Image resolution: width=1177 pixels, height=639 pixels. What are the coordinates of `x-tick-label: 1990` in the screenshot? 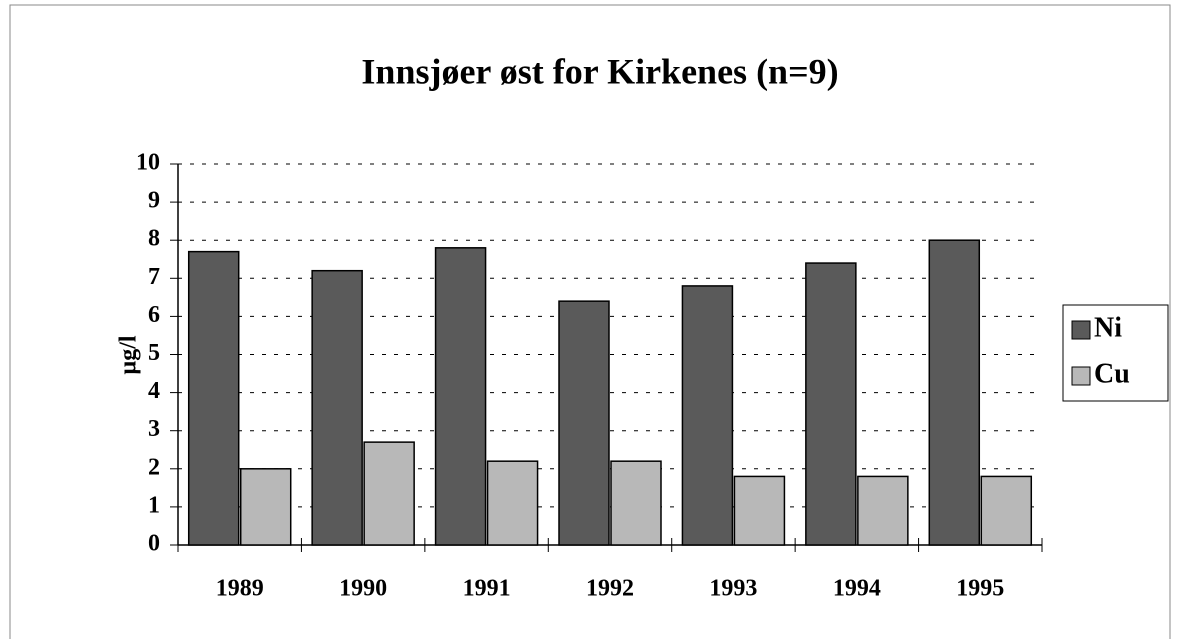 It's located at (363, 589).